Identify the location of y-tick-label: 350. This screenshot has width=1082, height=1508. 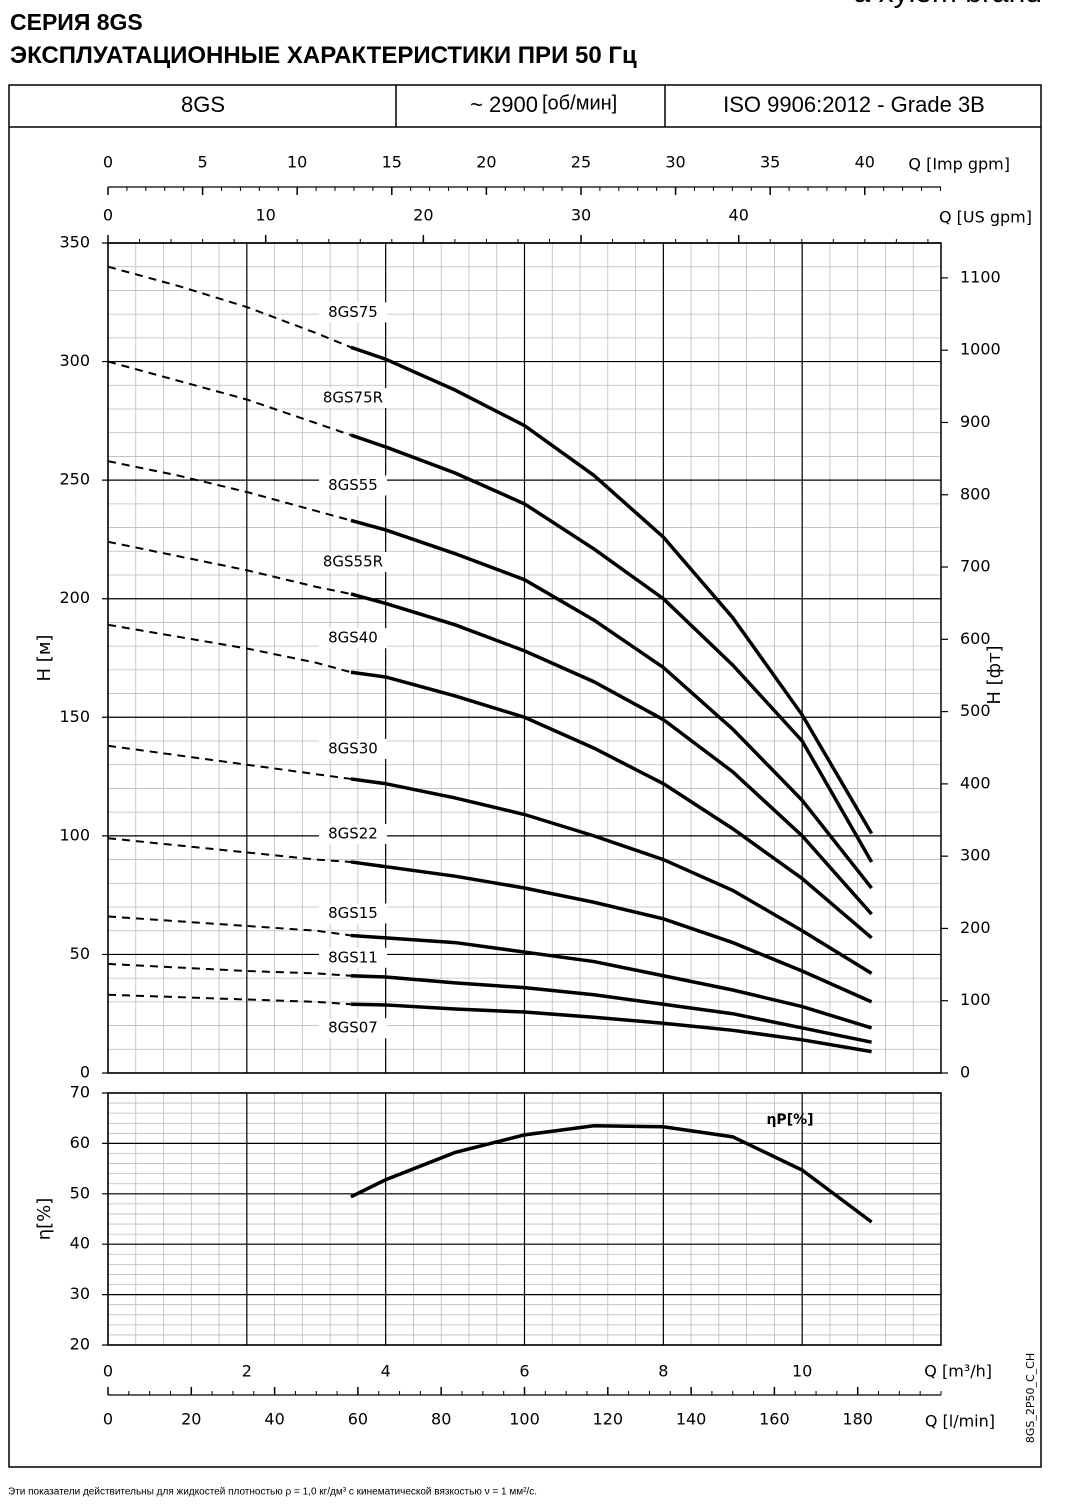
(74, 242).